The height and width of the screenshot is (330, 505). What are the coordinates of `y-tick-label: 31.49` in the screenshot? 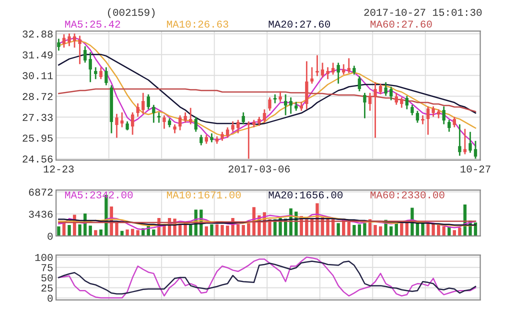 It's located at (37, 54).